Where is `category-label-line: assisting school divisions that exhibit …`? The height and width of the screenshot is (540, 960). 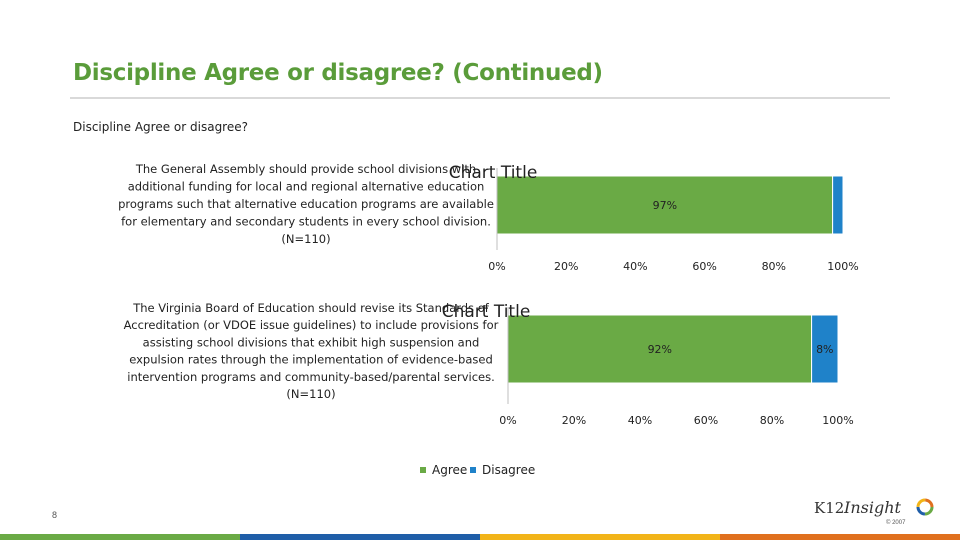
category-label-line: assisting school divisions that exhibit … is located at coordinates (311, 342).